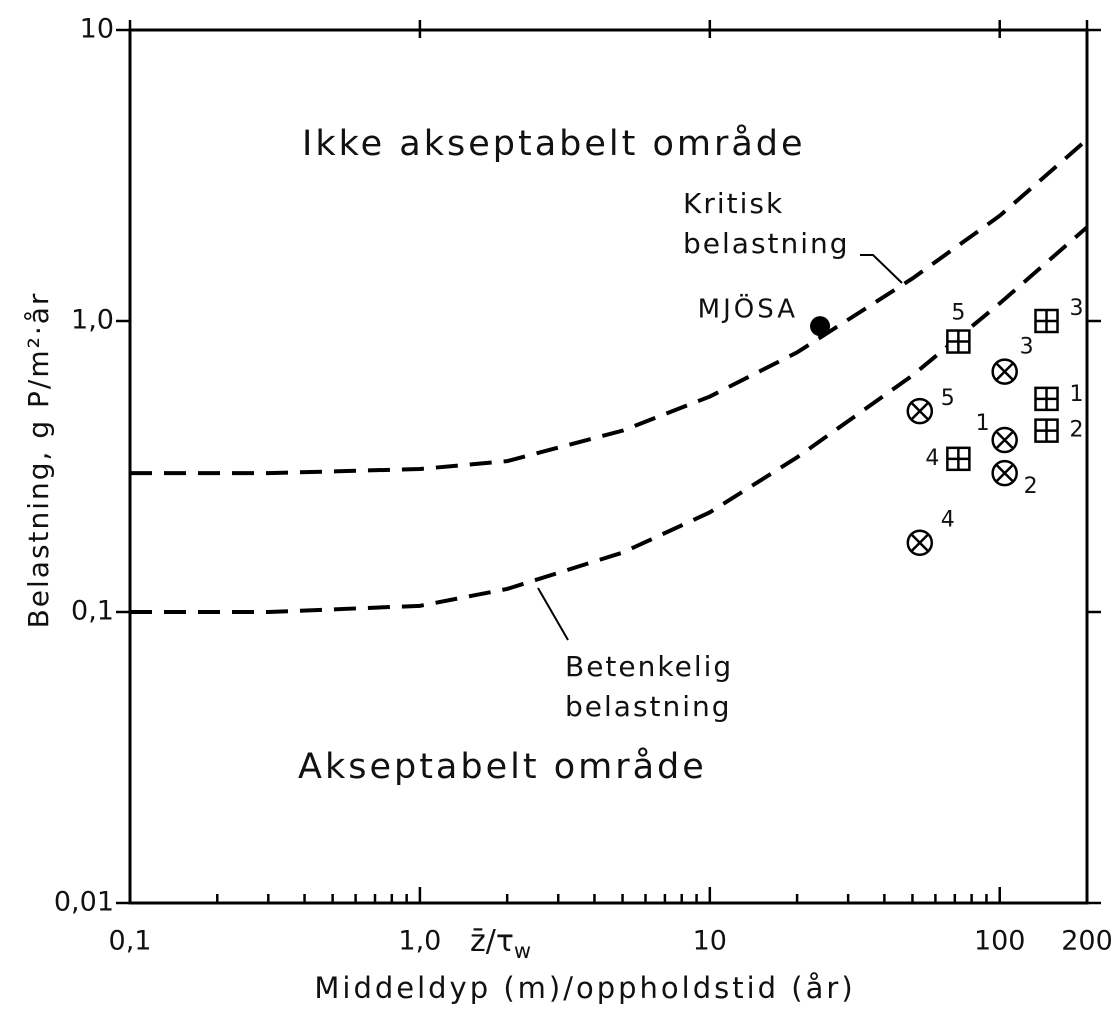 This screenshot has width=1120, height=1015. What do you see at coordinates (84, 902) in the screenshot?
I see `y-tick-label: 0,01` at bounding box center [84, 902].